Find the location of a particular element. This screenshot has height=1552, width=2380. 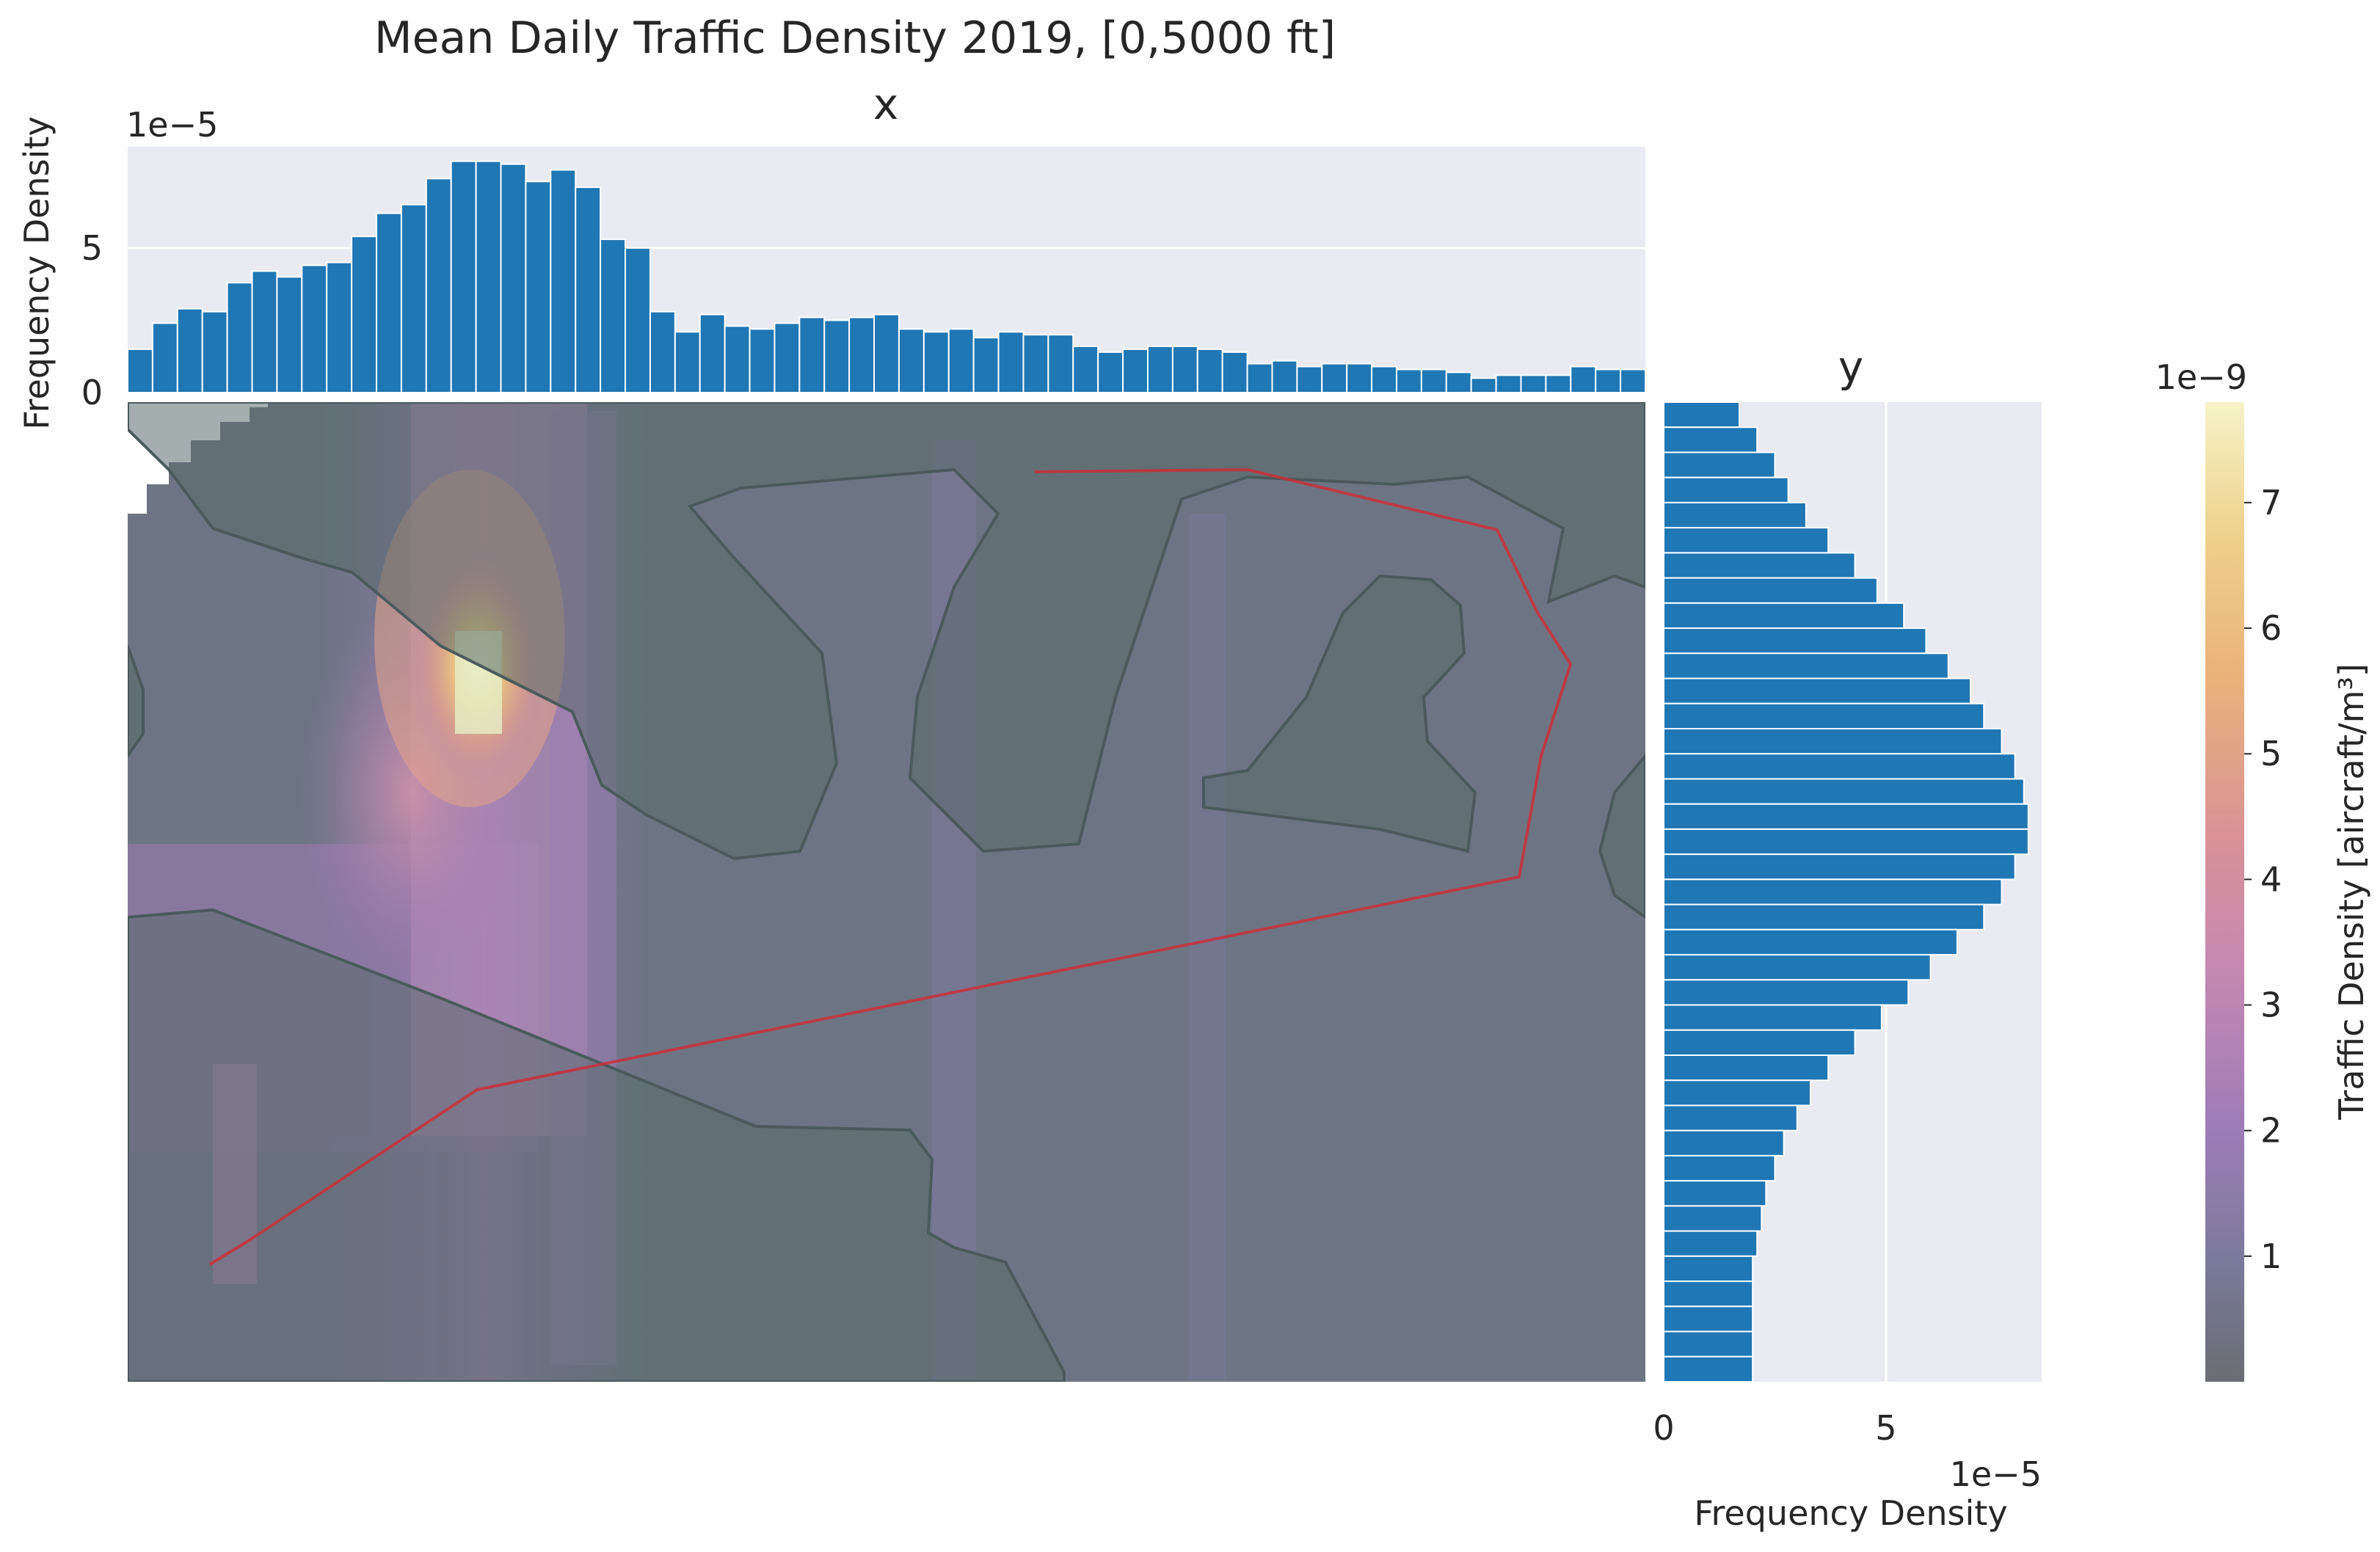

x-marginal-title: x is located at coordinates (885, 104).